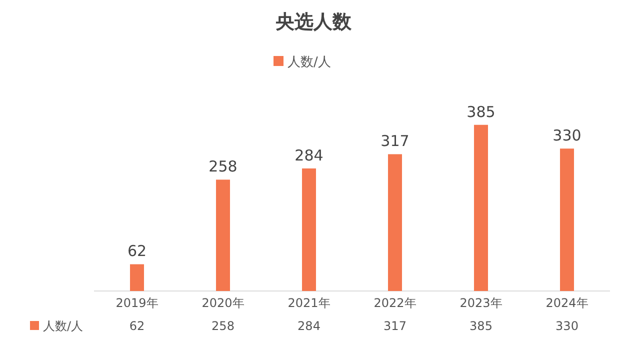  What do you see at coordinates (395, 141) in the screenshot?
I see `data-label: 317` at bounding box center [395, 141].